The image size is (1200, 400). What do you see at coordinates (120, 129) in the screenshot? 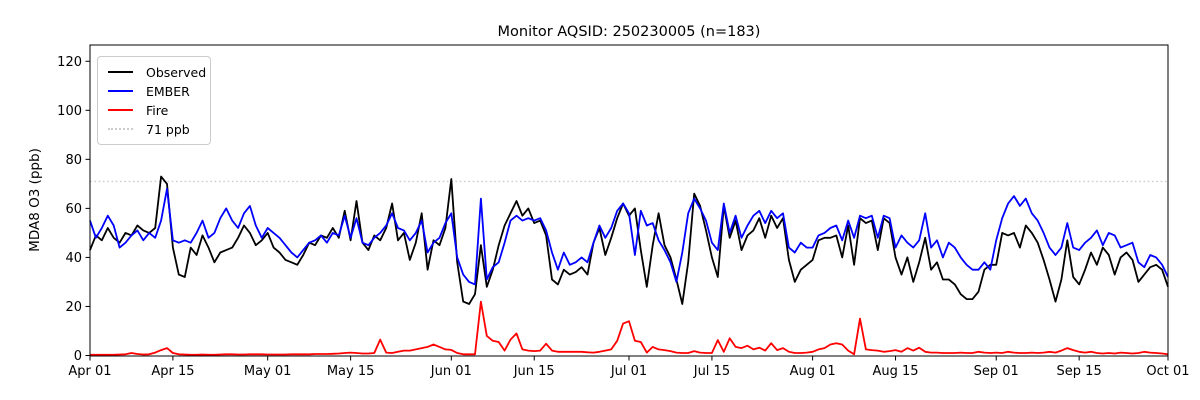
I see `legend-dotted-line-swatch` at bounding box center [120, 129].